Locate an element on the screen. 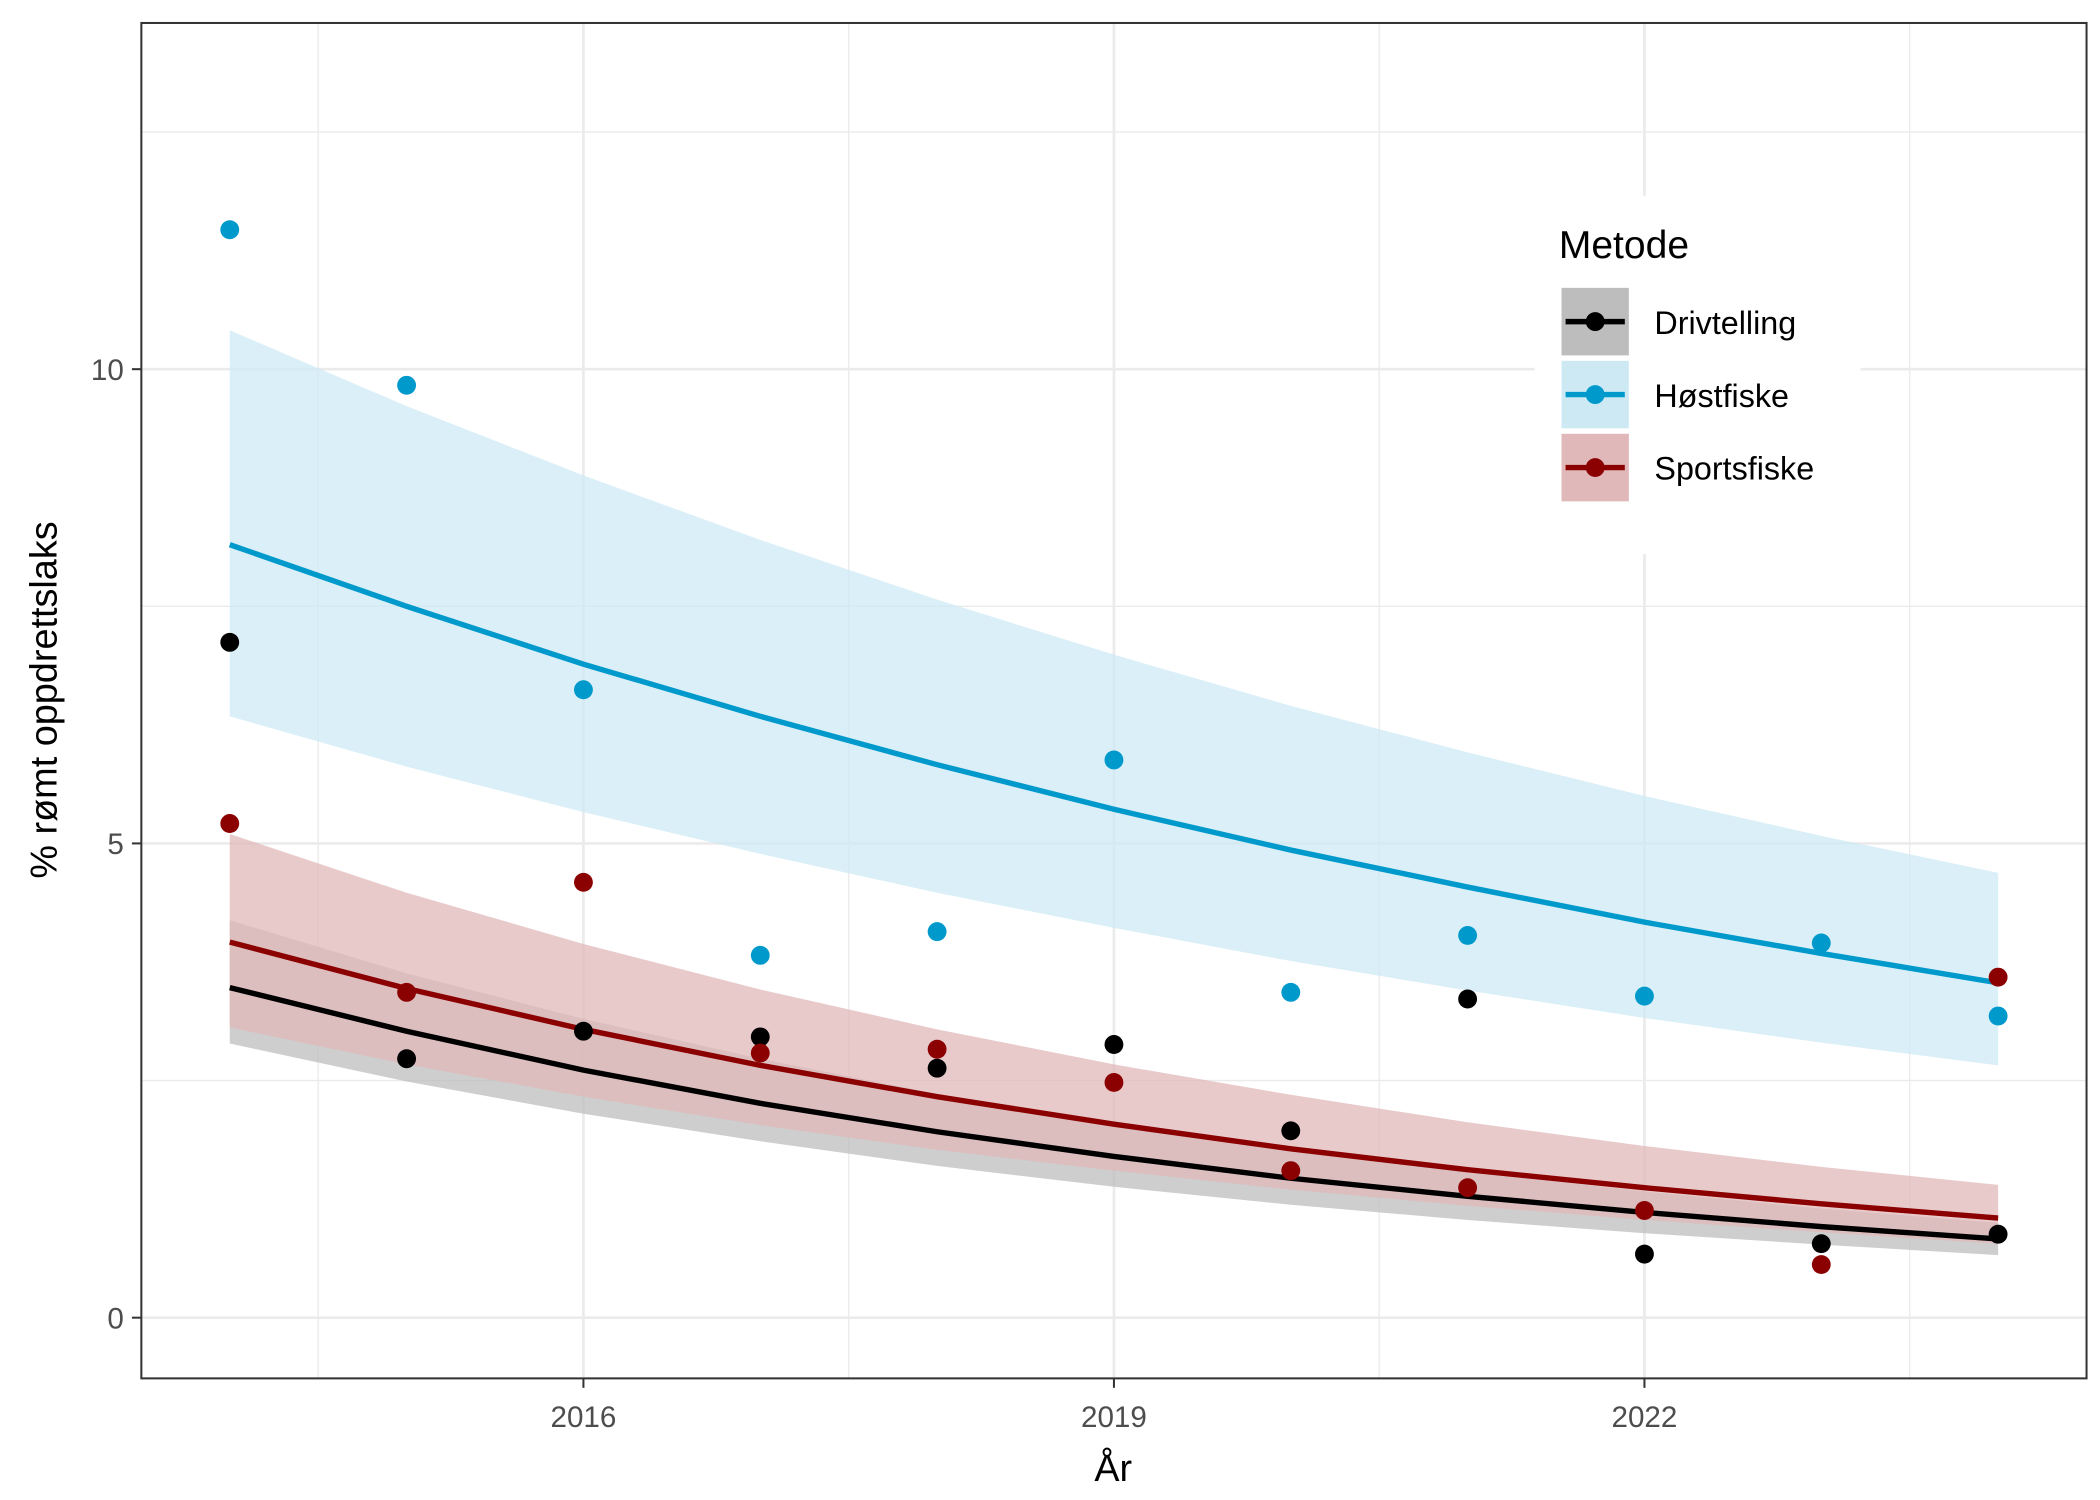 Image resolution: width=2100 pixels, height=1500 pixels. y-axis-title: % rømt oppdrettslaks is located at coordinates (45, 699).